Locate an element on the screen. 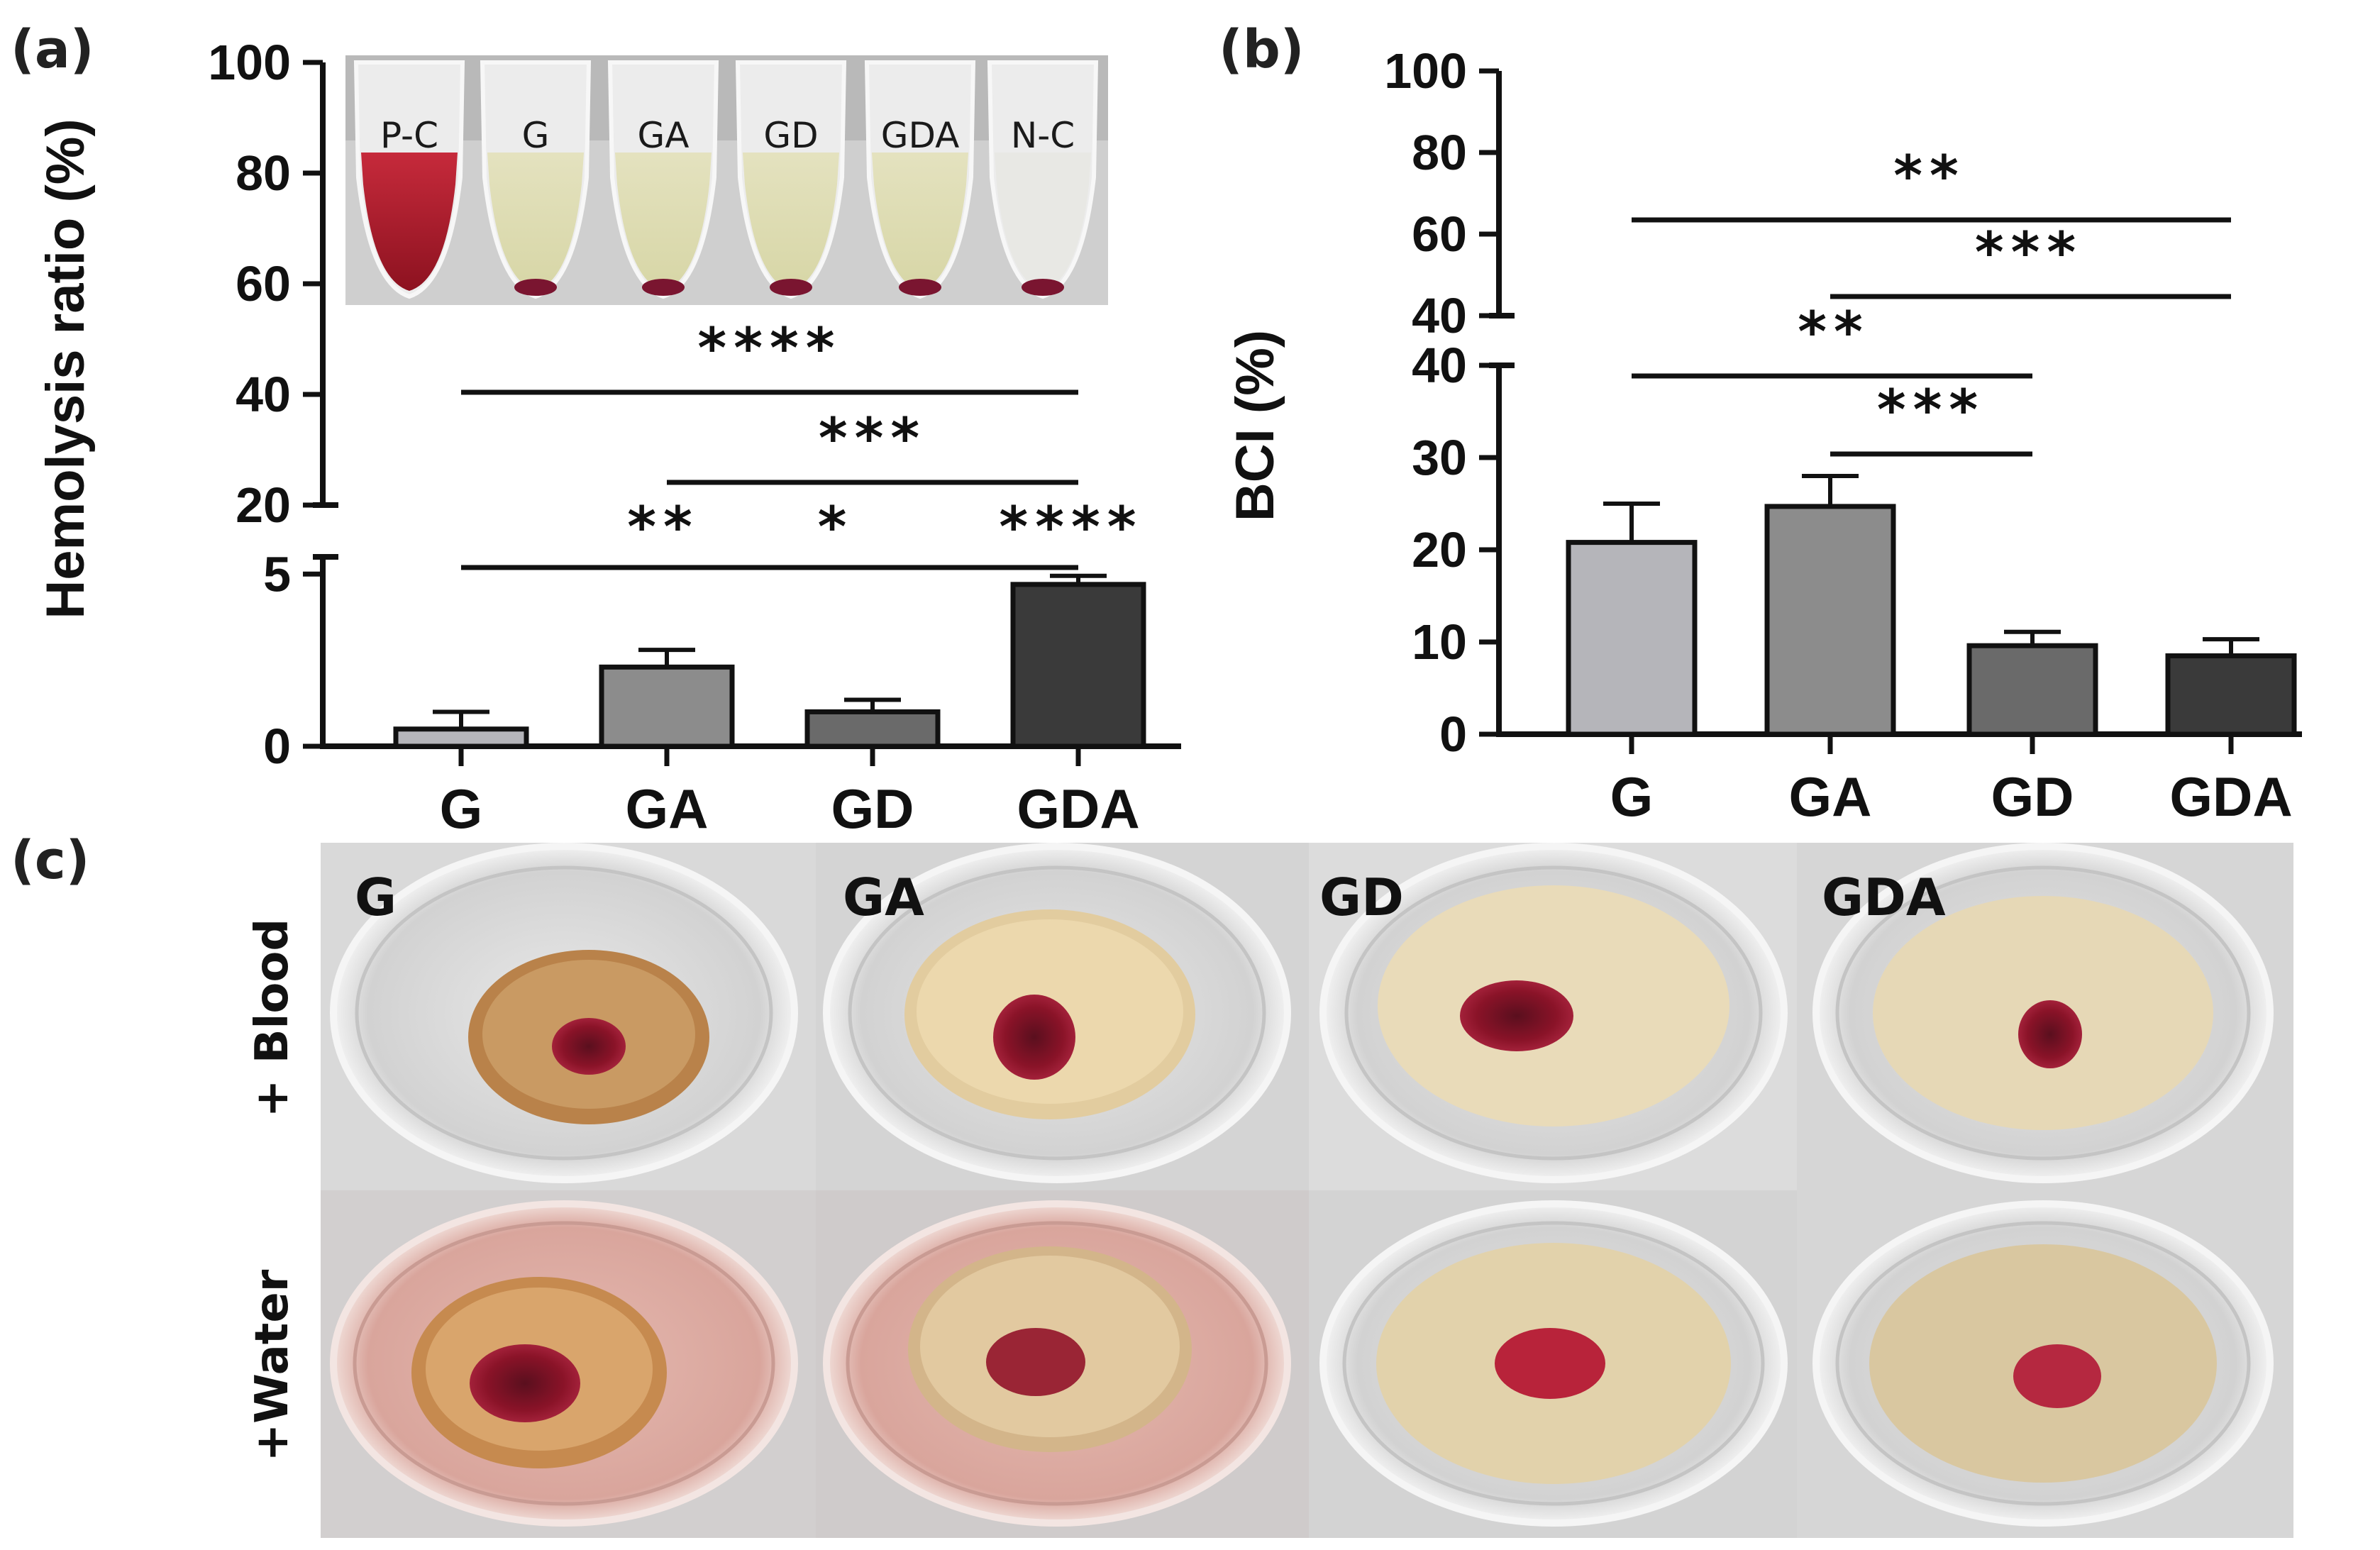  dish-g-water is located at coordinates (564, 1363).